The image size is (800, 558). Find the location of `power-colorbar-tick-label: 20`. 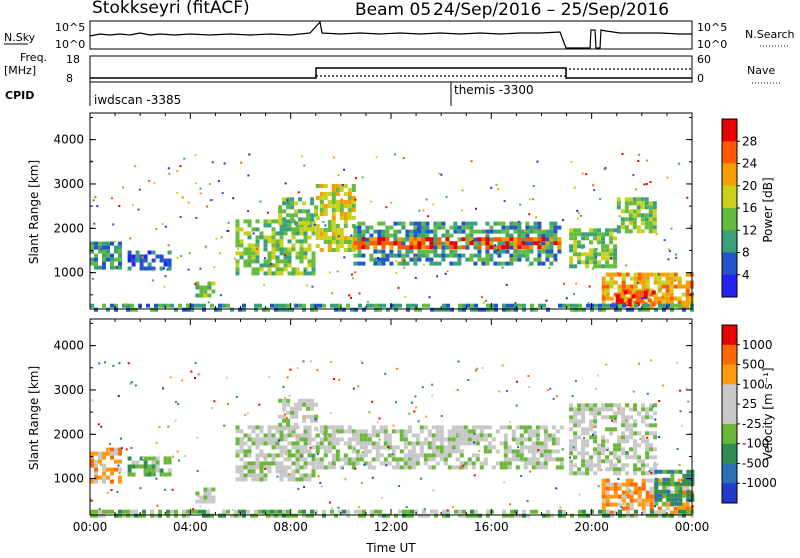

power-colorbar-tick-label: 20 is located at coordinates (749, 186).